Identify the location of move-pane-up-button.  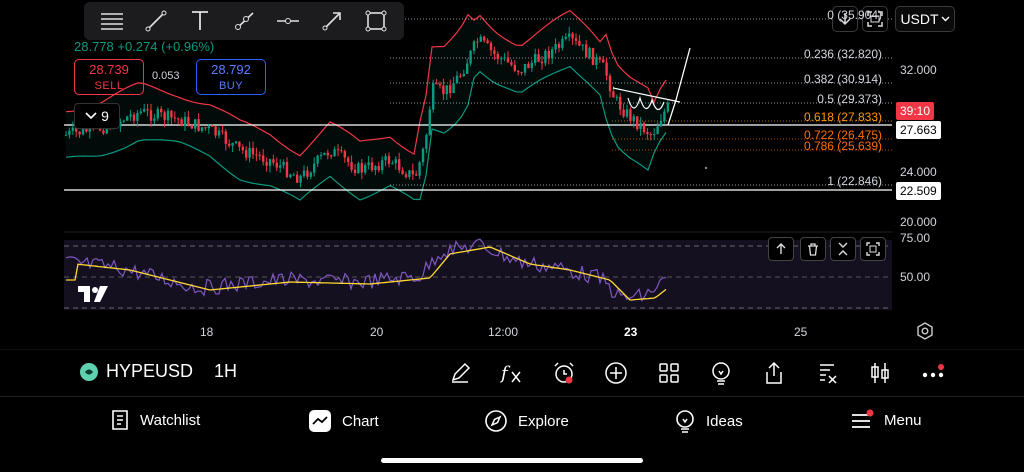
(781, 249).